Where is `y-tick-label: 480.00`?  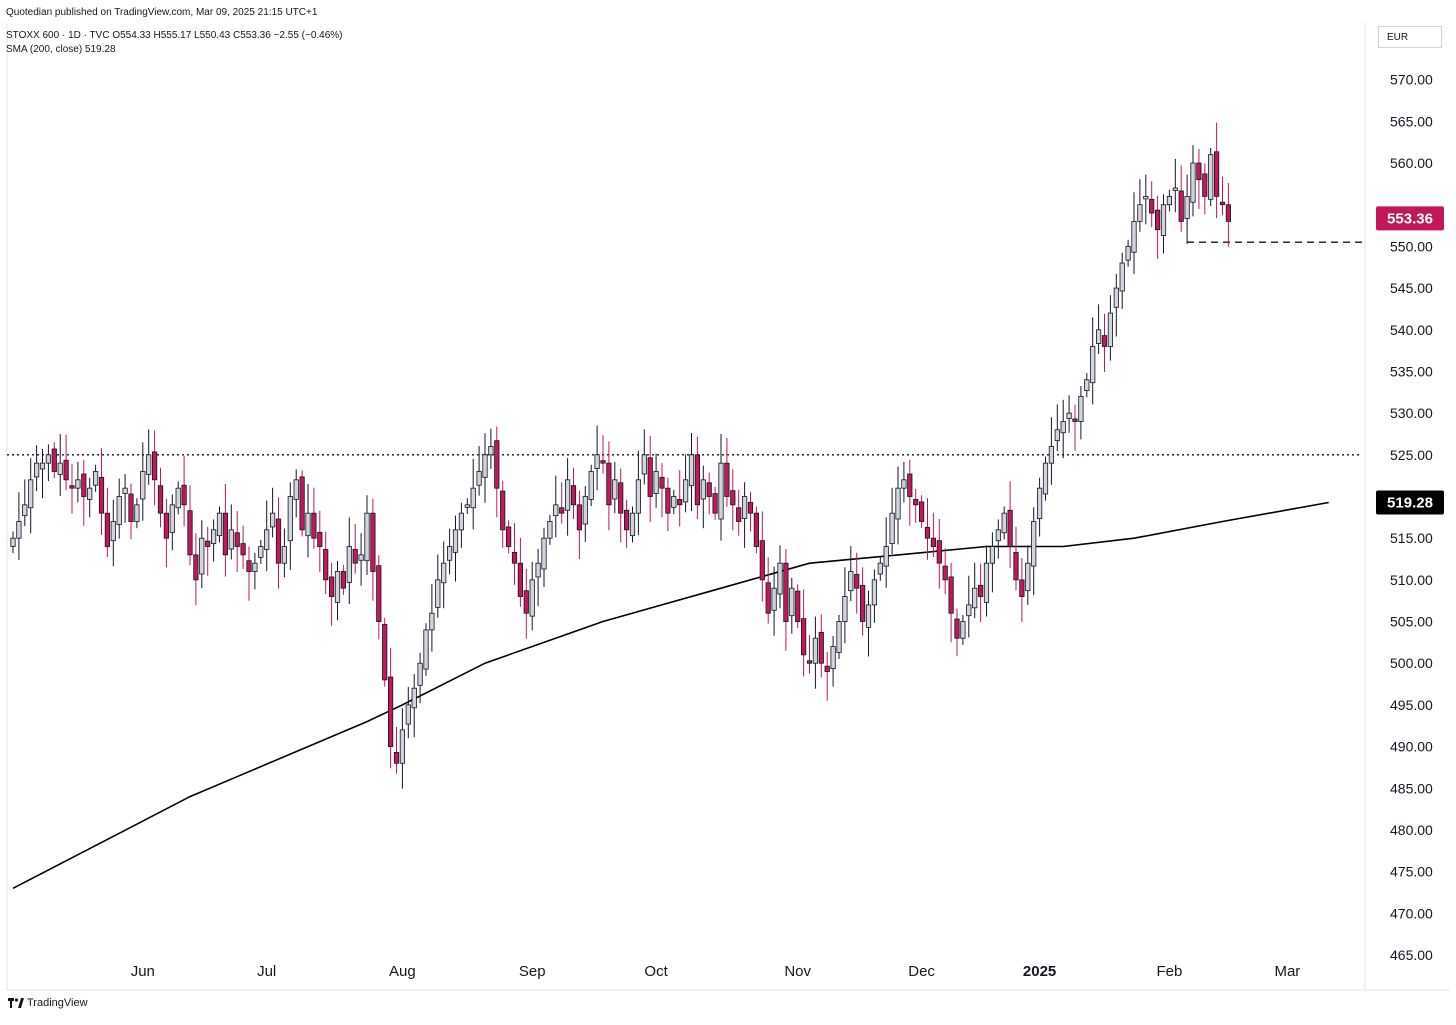
y-tick-label: 480.00 is located at coordinates (1411, 830).